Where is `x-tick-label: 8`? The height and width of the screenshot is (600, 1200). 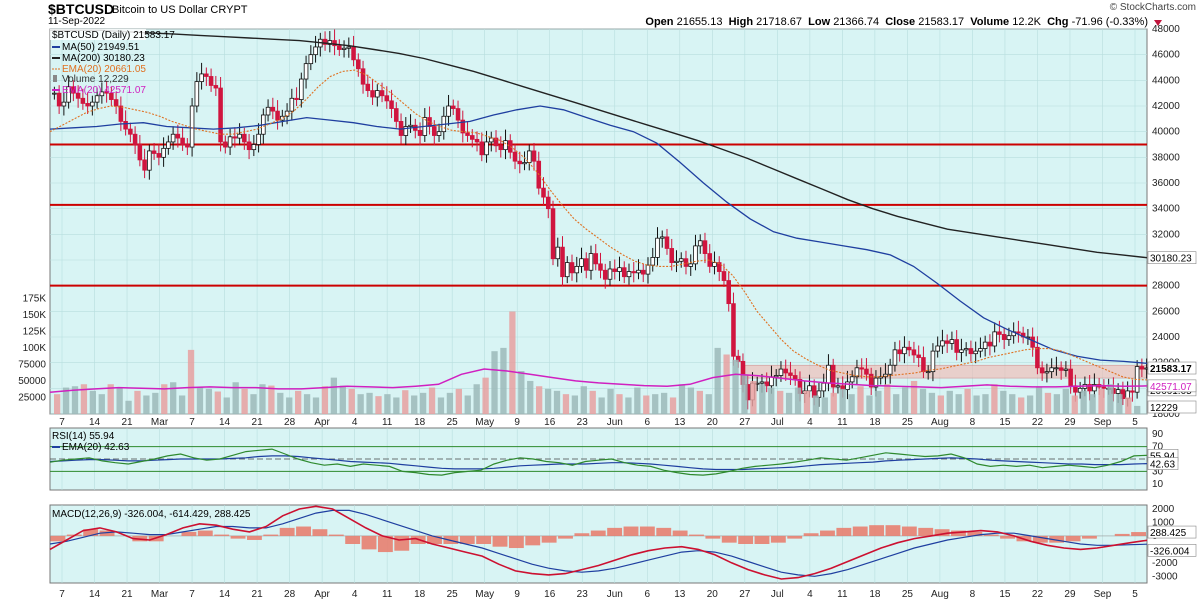 x-tick-label: 8 is located at coordinates (973, 422).